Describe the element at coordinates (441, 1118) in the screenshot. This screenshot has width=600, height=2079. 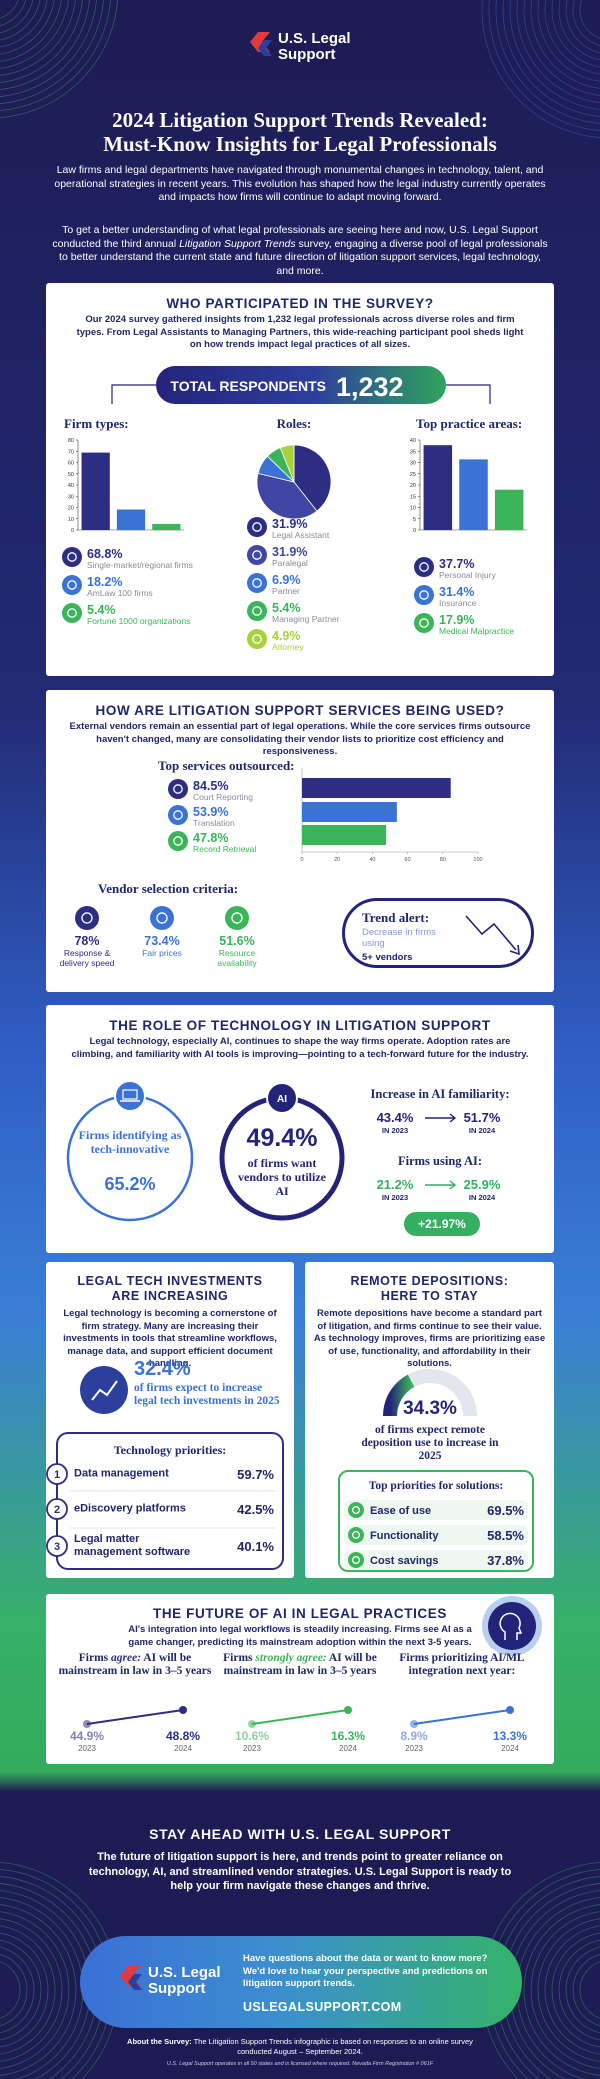
I see `change-arrow` at that location.